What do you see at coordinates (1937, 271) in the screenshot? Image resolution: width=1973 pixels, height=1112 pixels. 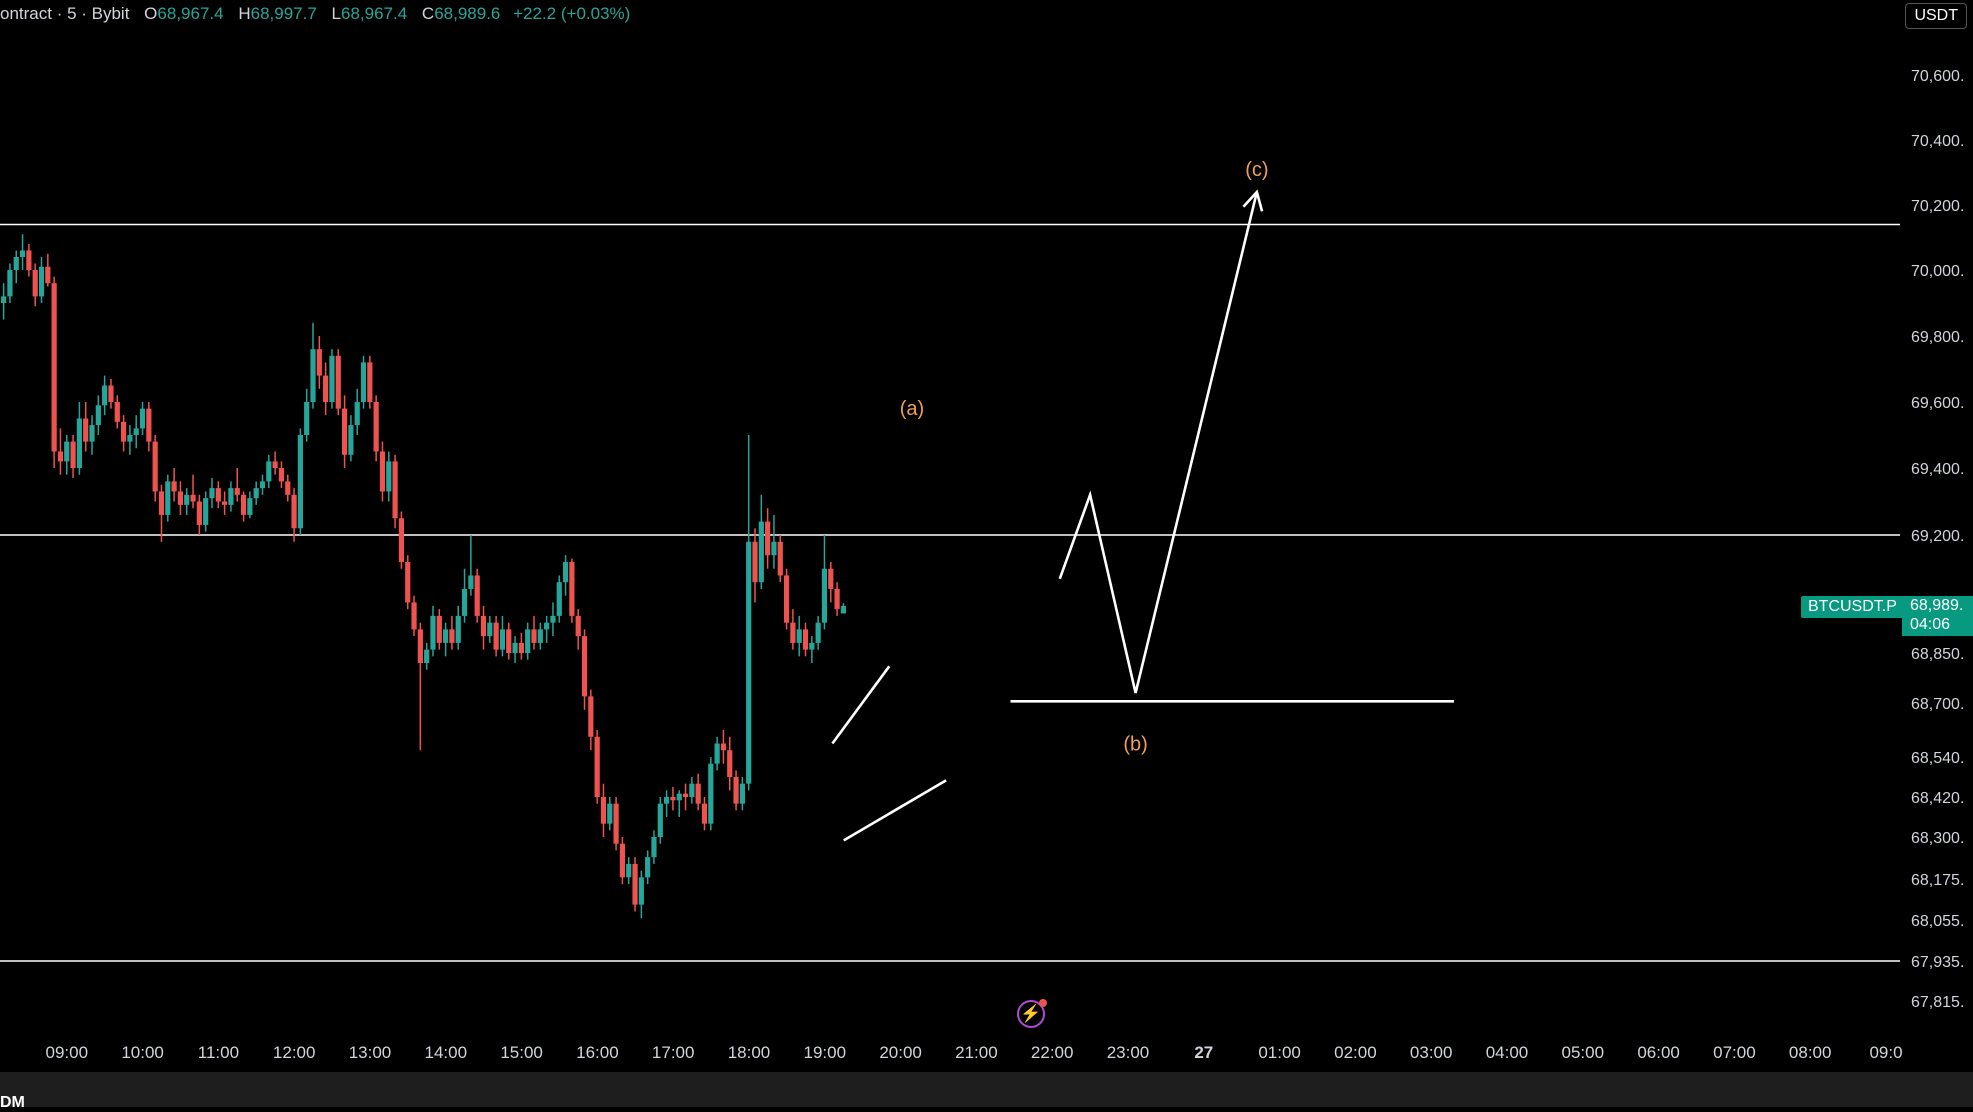 I see `price-axis-label: 70,000.` at bounding box center [1937, 271].